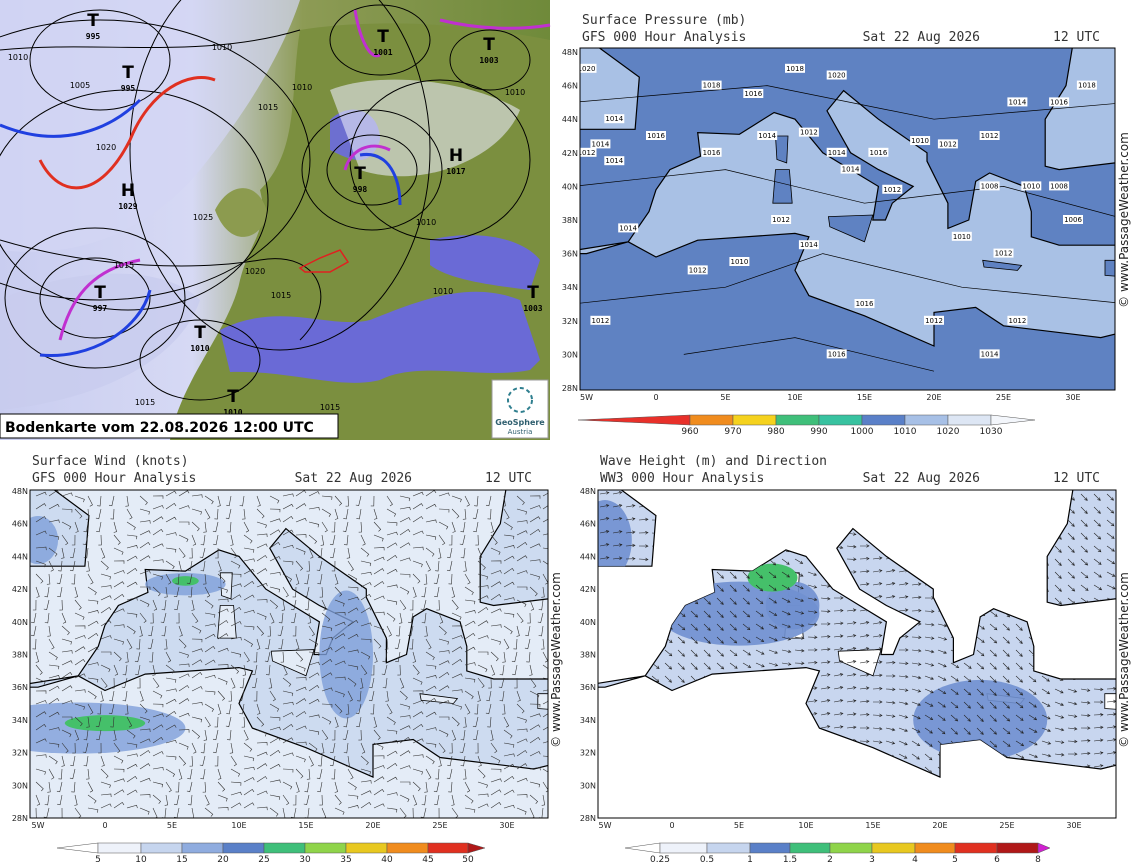  What do you see at coordinates (939, 825) in the screenshot?
I see `lon-label: 20E` at bounding box center [939, 825].